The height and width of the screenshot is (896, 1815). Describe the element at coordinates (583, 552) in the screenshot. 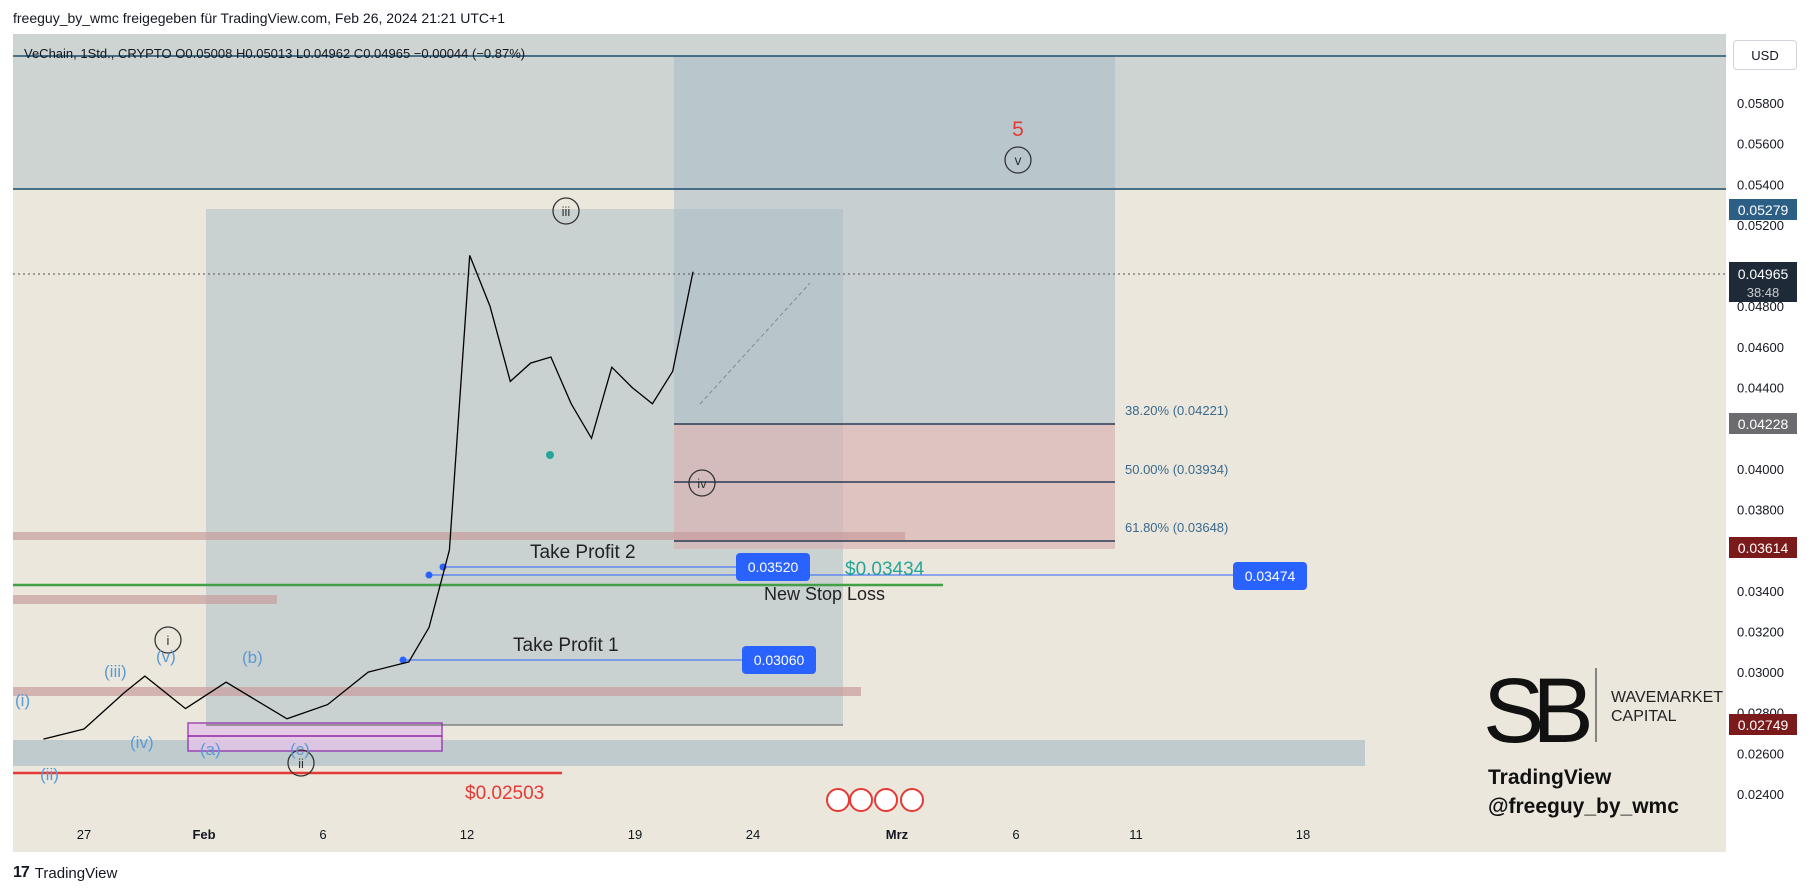

I see `take-profit-2-label: Take Profit 2` at that location.